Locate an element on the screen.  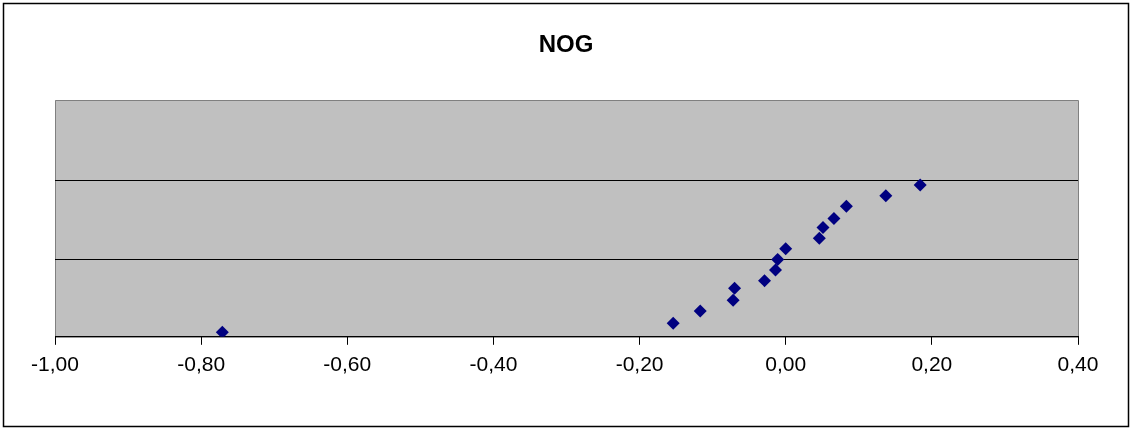
x-tick-label: 0,40 is located at coordinates (1078, 364).